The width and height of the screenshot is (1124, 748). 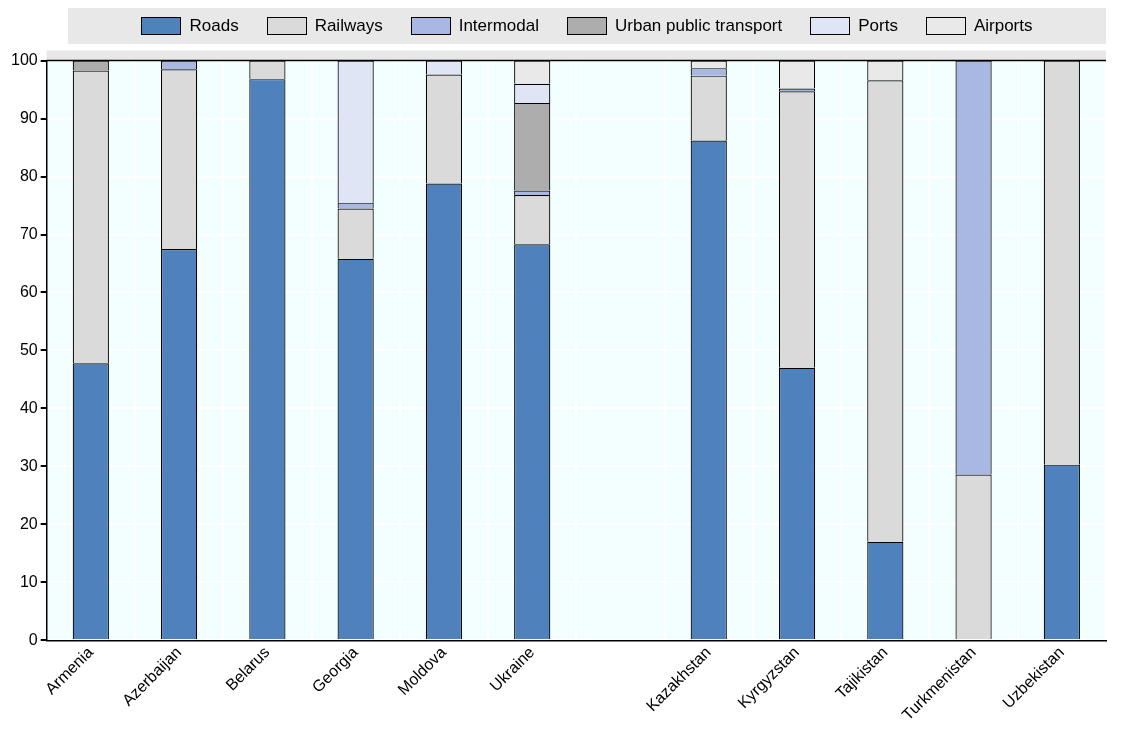 What do you see at coordinates (698, 26) in the screenshot?
I see `legend-label: Urban public transport` at bounding box center [698, 26].